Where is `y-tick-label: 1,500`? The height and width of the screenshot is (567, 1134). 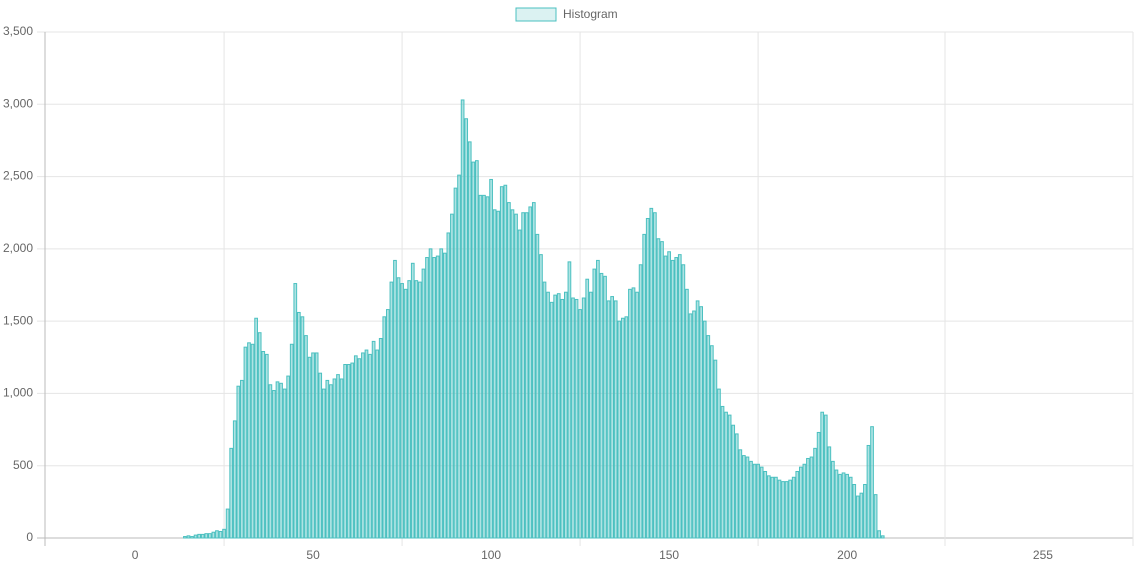
y-tick-label: 1,500 is located at coordinates (18, 320).